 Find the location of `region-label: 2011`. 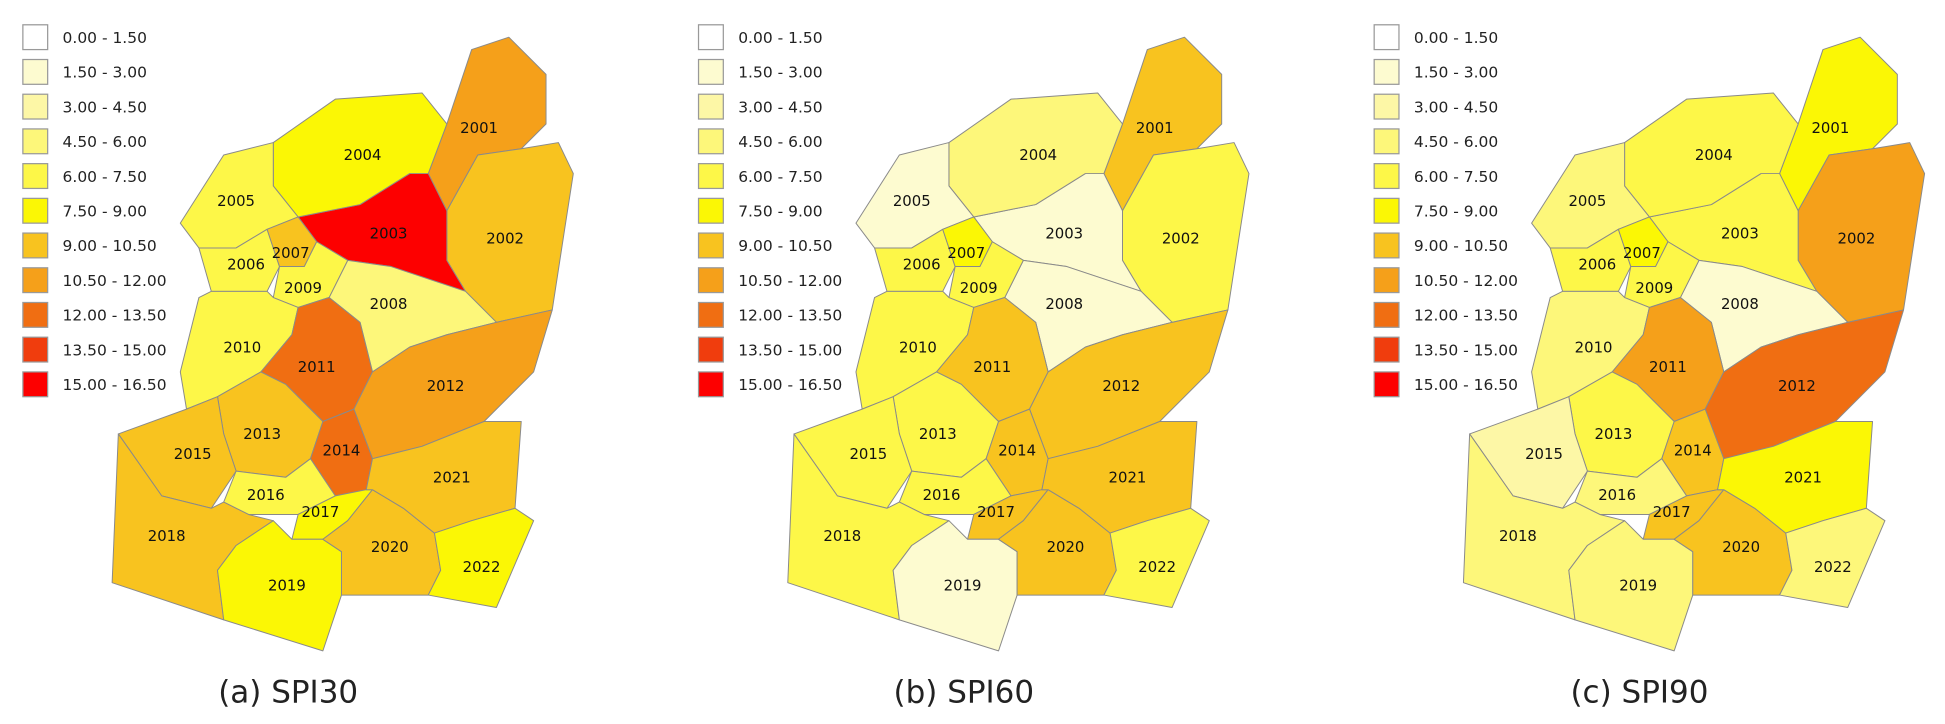

region-label: 2011 is located at coordinates (992, 367).